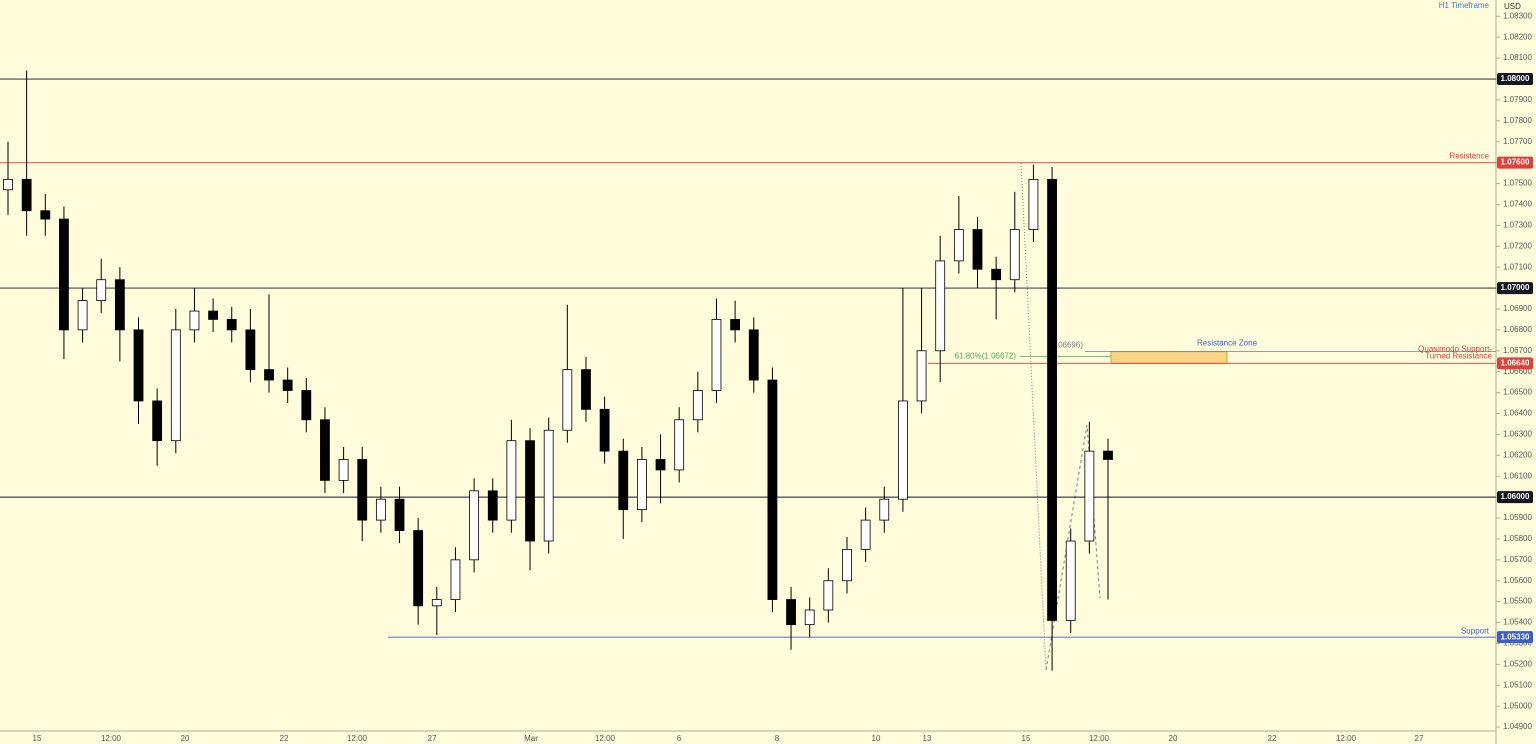 This screenshot has height=744, width=1536. I want to click on price-tag-label: 1.07000, so click(1515, 287).